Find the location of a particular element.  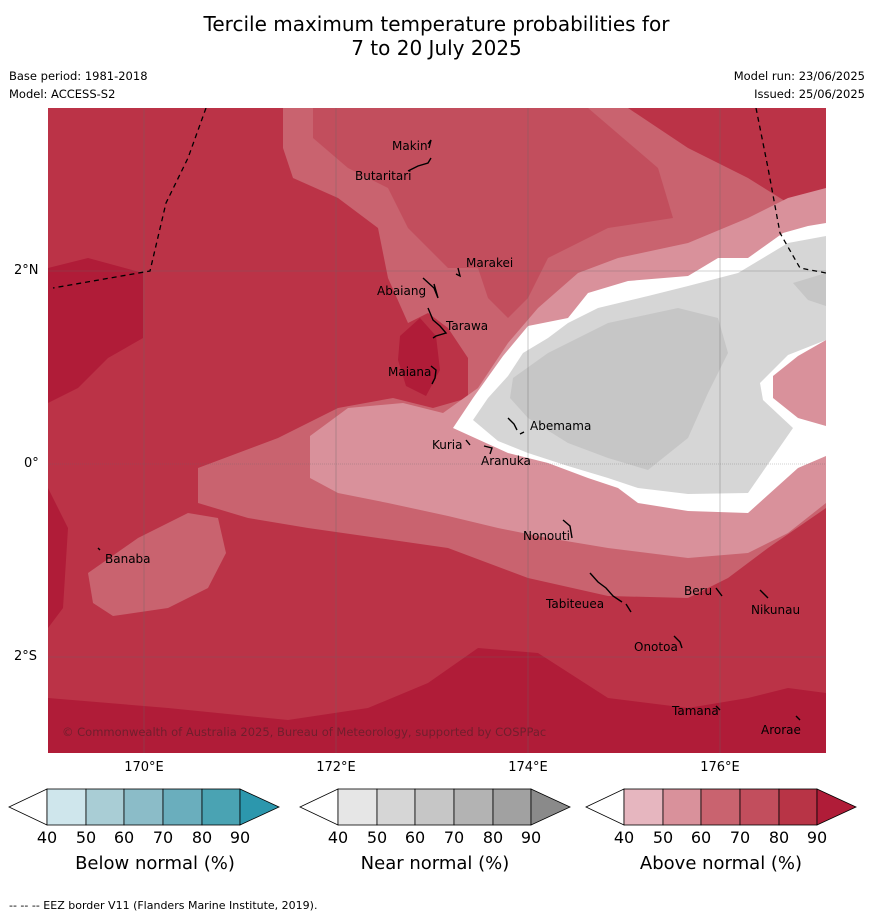

model-name: Model: ACCESS-S2 is located at coordinates (62, 94).